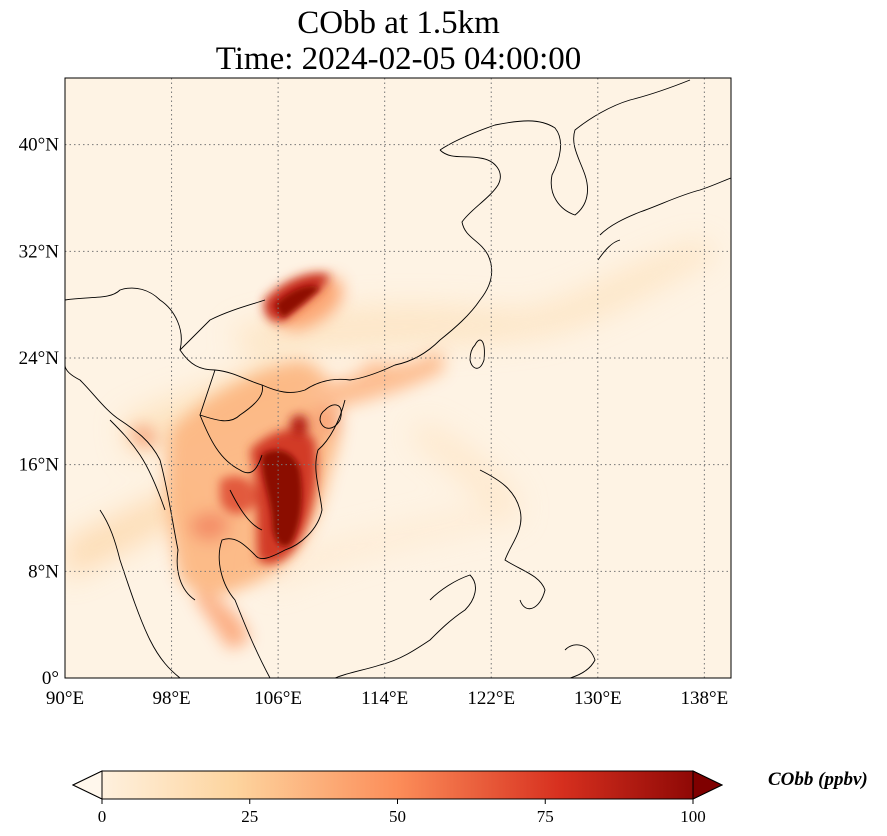 The width and height of the screenshot is (887, 836). I want to click on lat-tick-label: 16°N, so click(39, 465).